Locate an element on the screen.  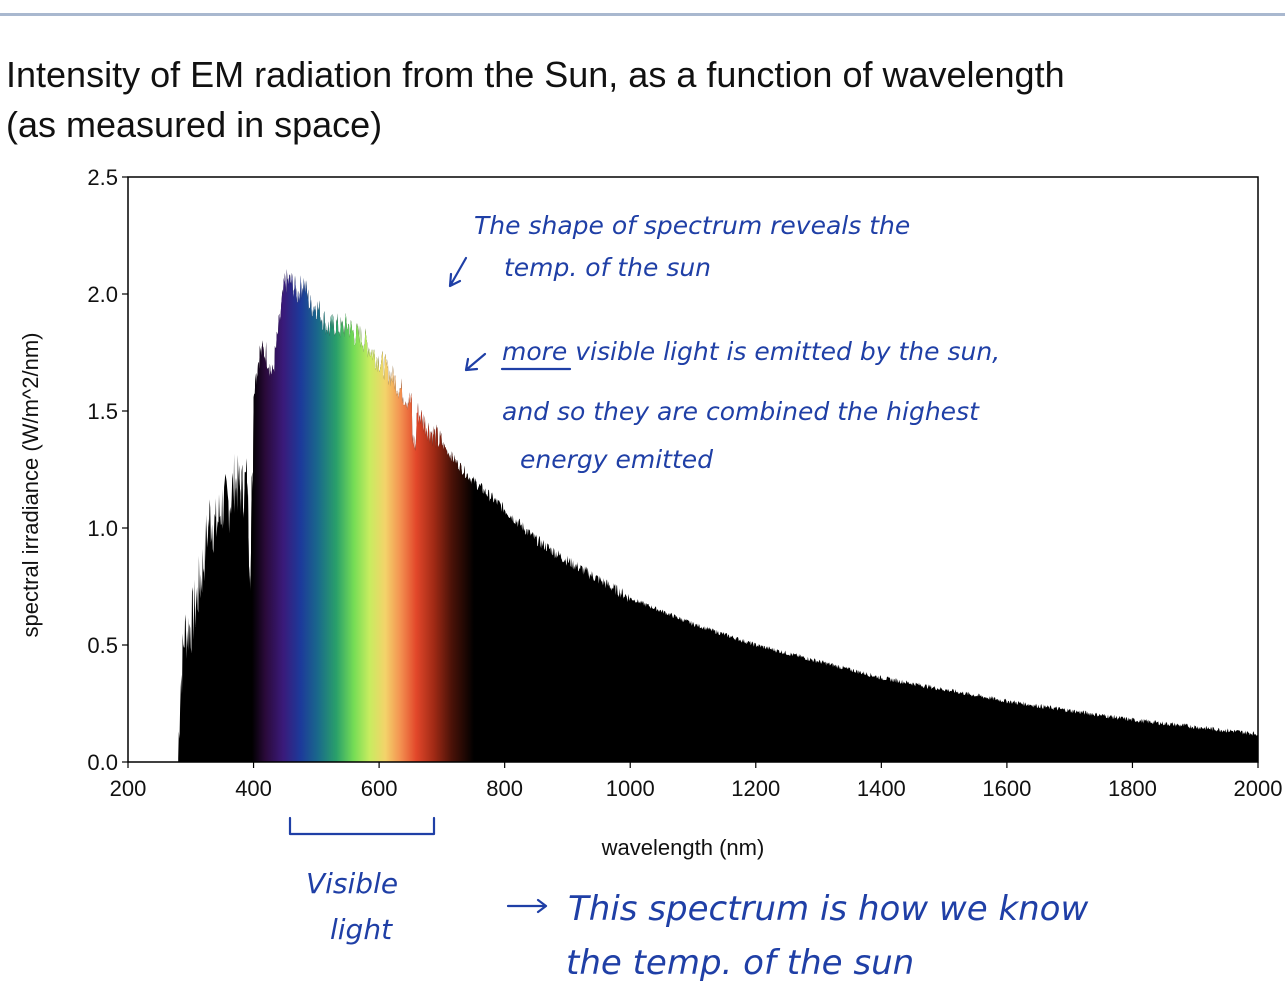
x-tick-label: 400 is located at coordinates (253, 788).